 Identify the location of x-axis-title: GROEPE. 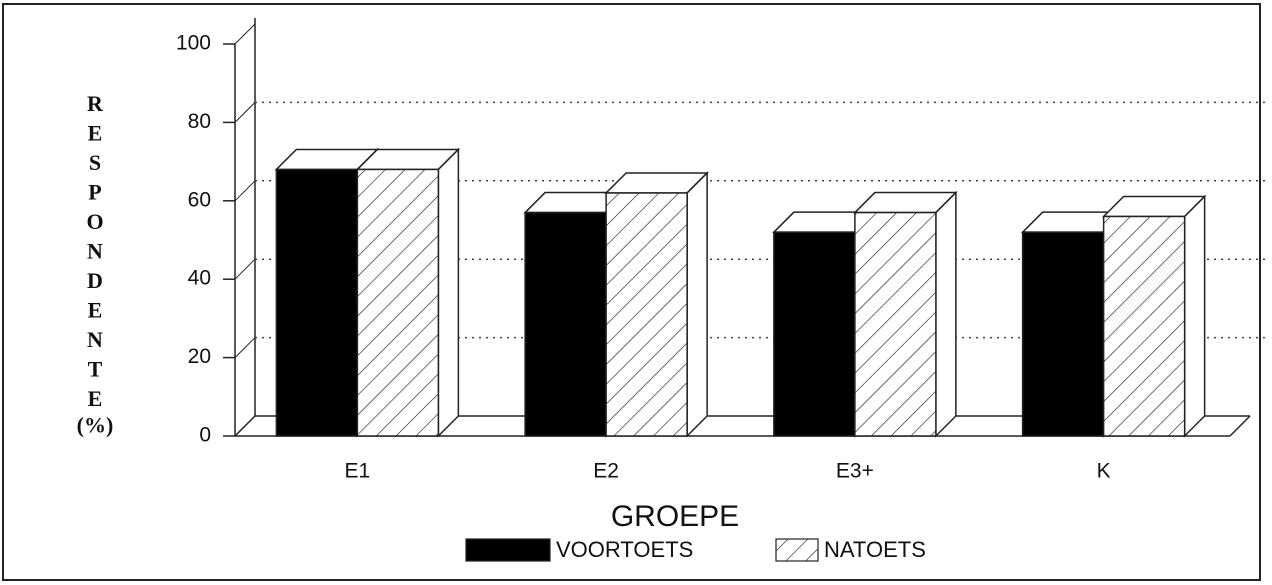
(675, 516).